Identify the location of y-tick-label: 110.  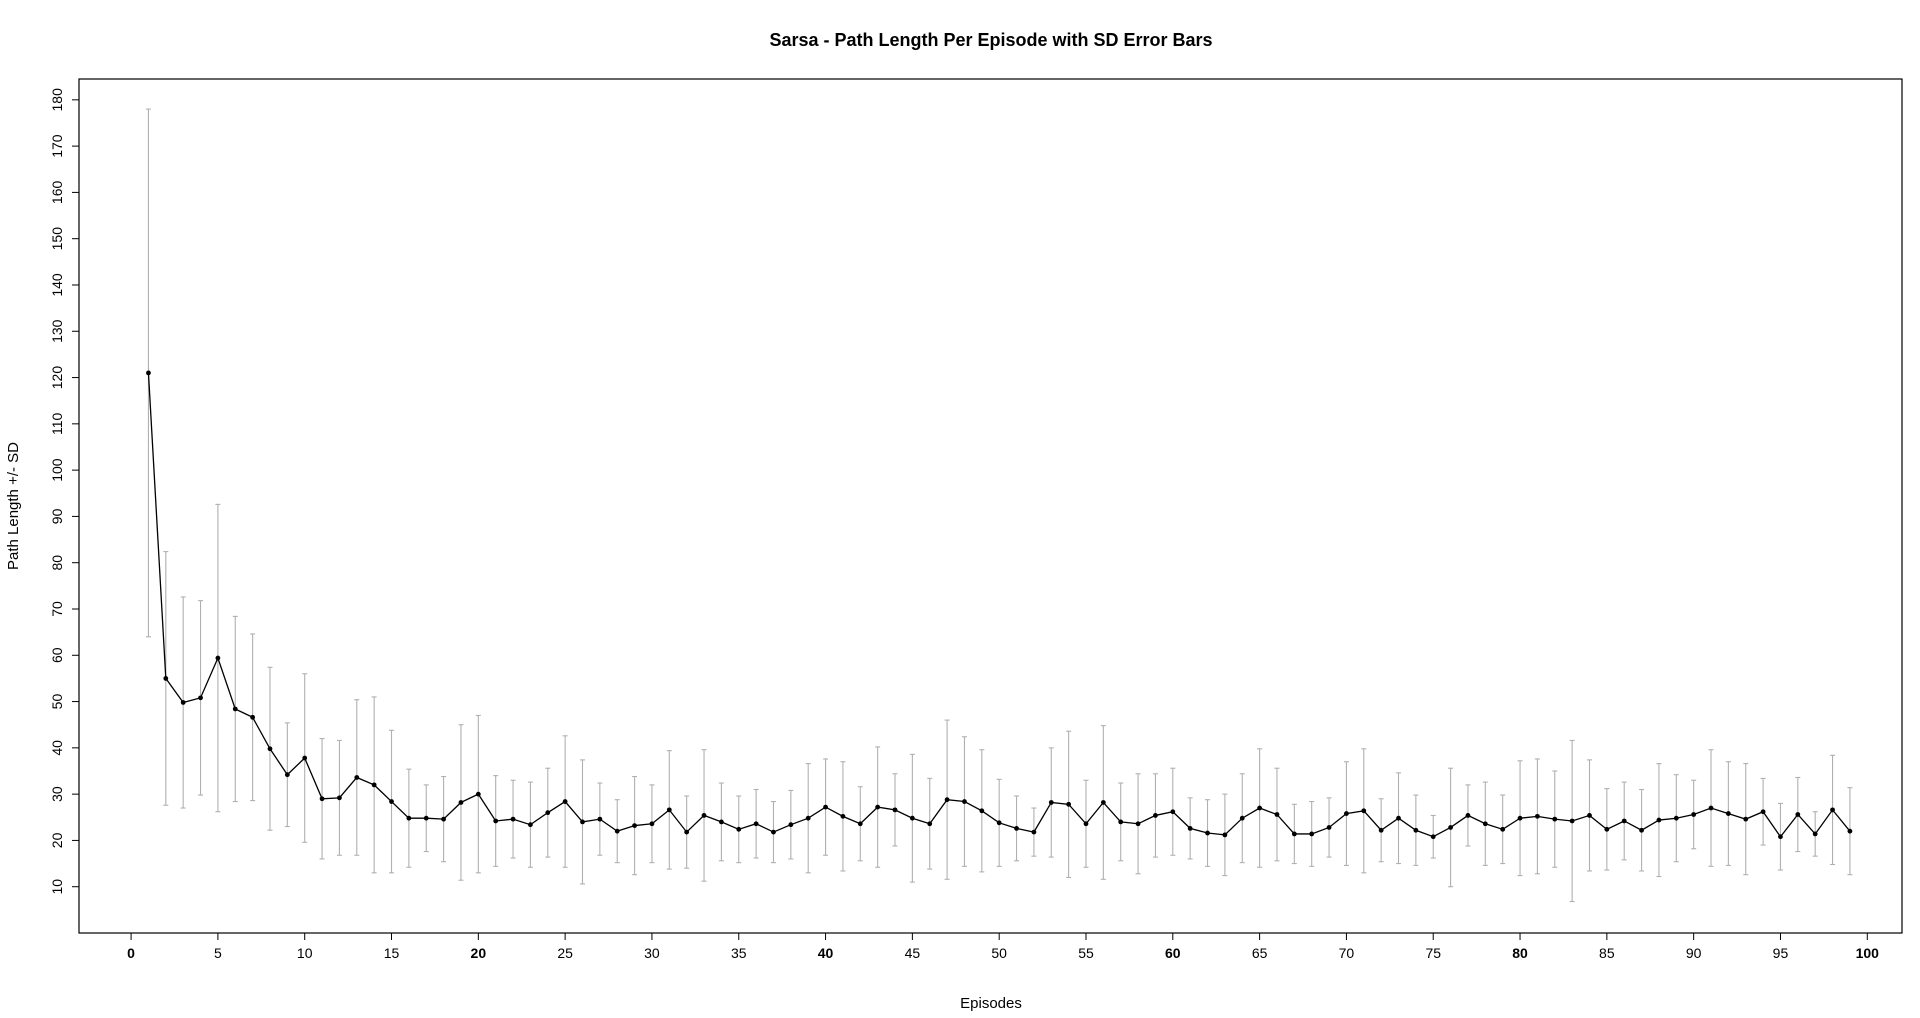
(57, 423).